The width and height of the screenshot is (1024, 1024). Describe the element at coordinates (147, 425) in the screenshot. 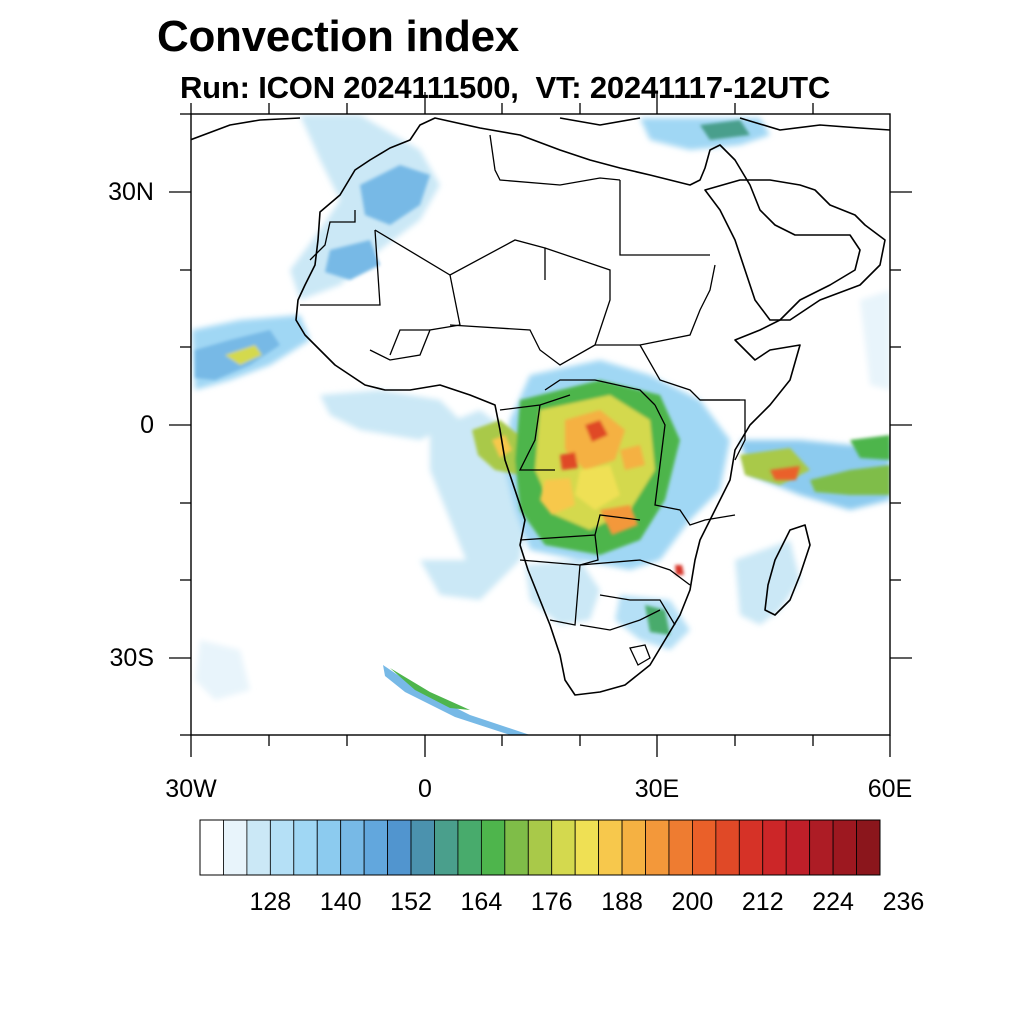

I see `lat-label-0: 0` at that location.